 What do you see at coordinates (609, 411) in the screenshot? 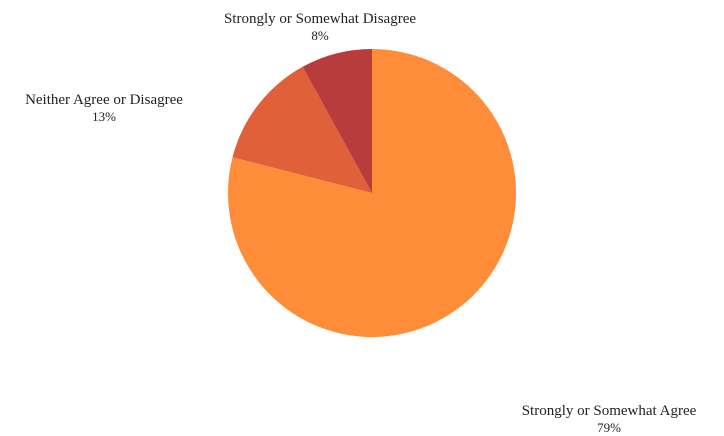
I see `slice-label-agree-name: Strongly or Somewhat Agree` at bounding box center [609, 411].